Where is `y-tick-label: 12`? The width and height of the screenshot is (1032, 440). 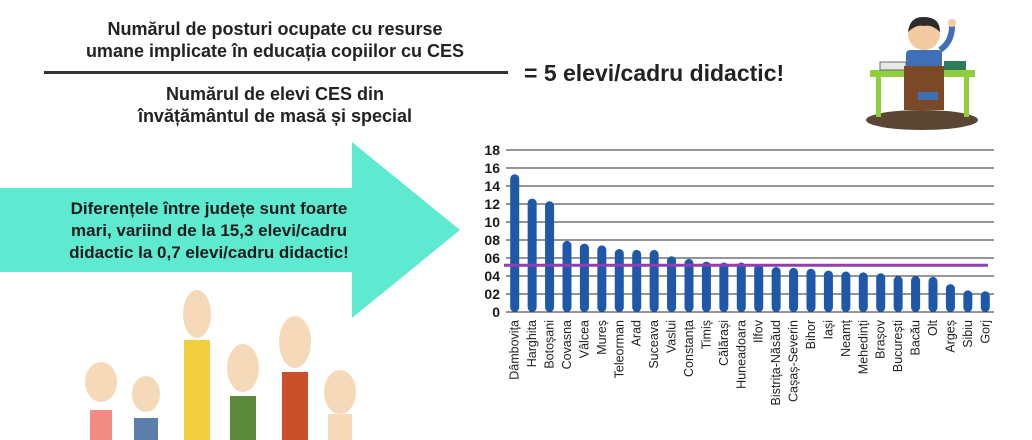 y-tick-label: 12 is located at coordinates (492, 204).